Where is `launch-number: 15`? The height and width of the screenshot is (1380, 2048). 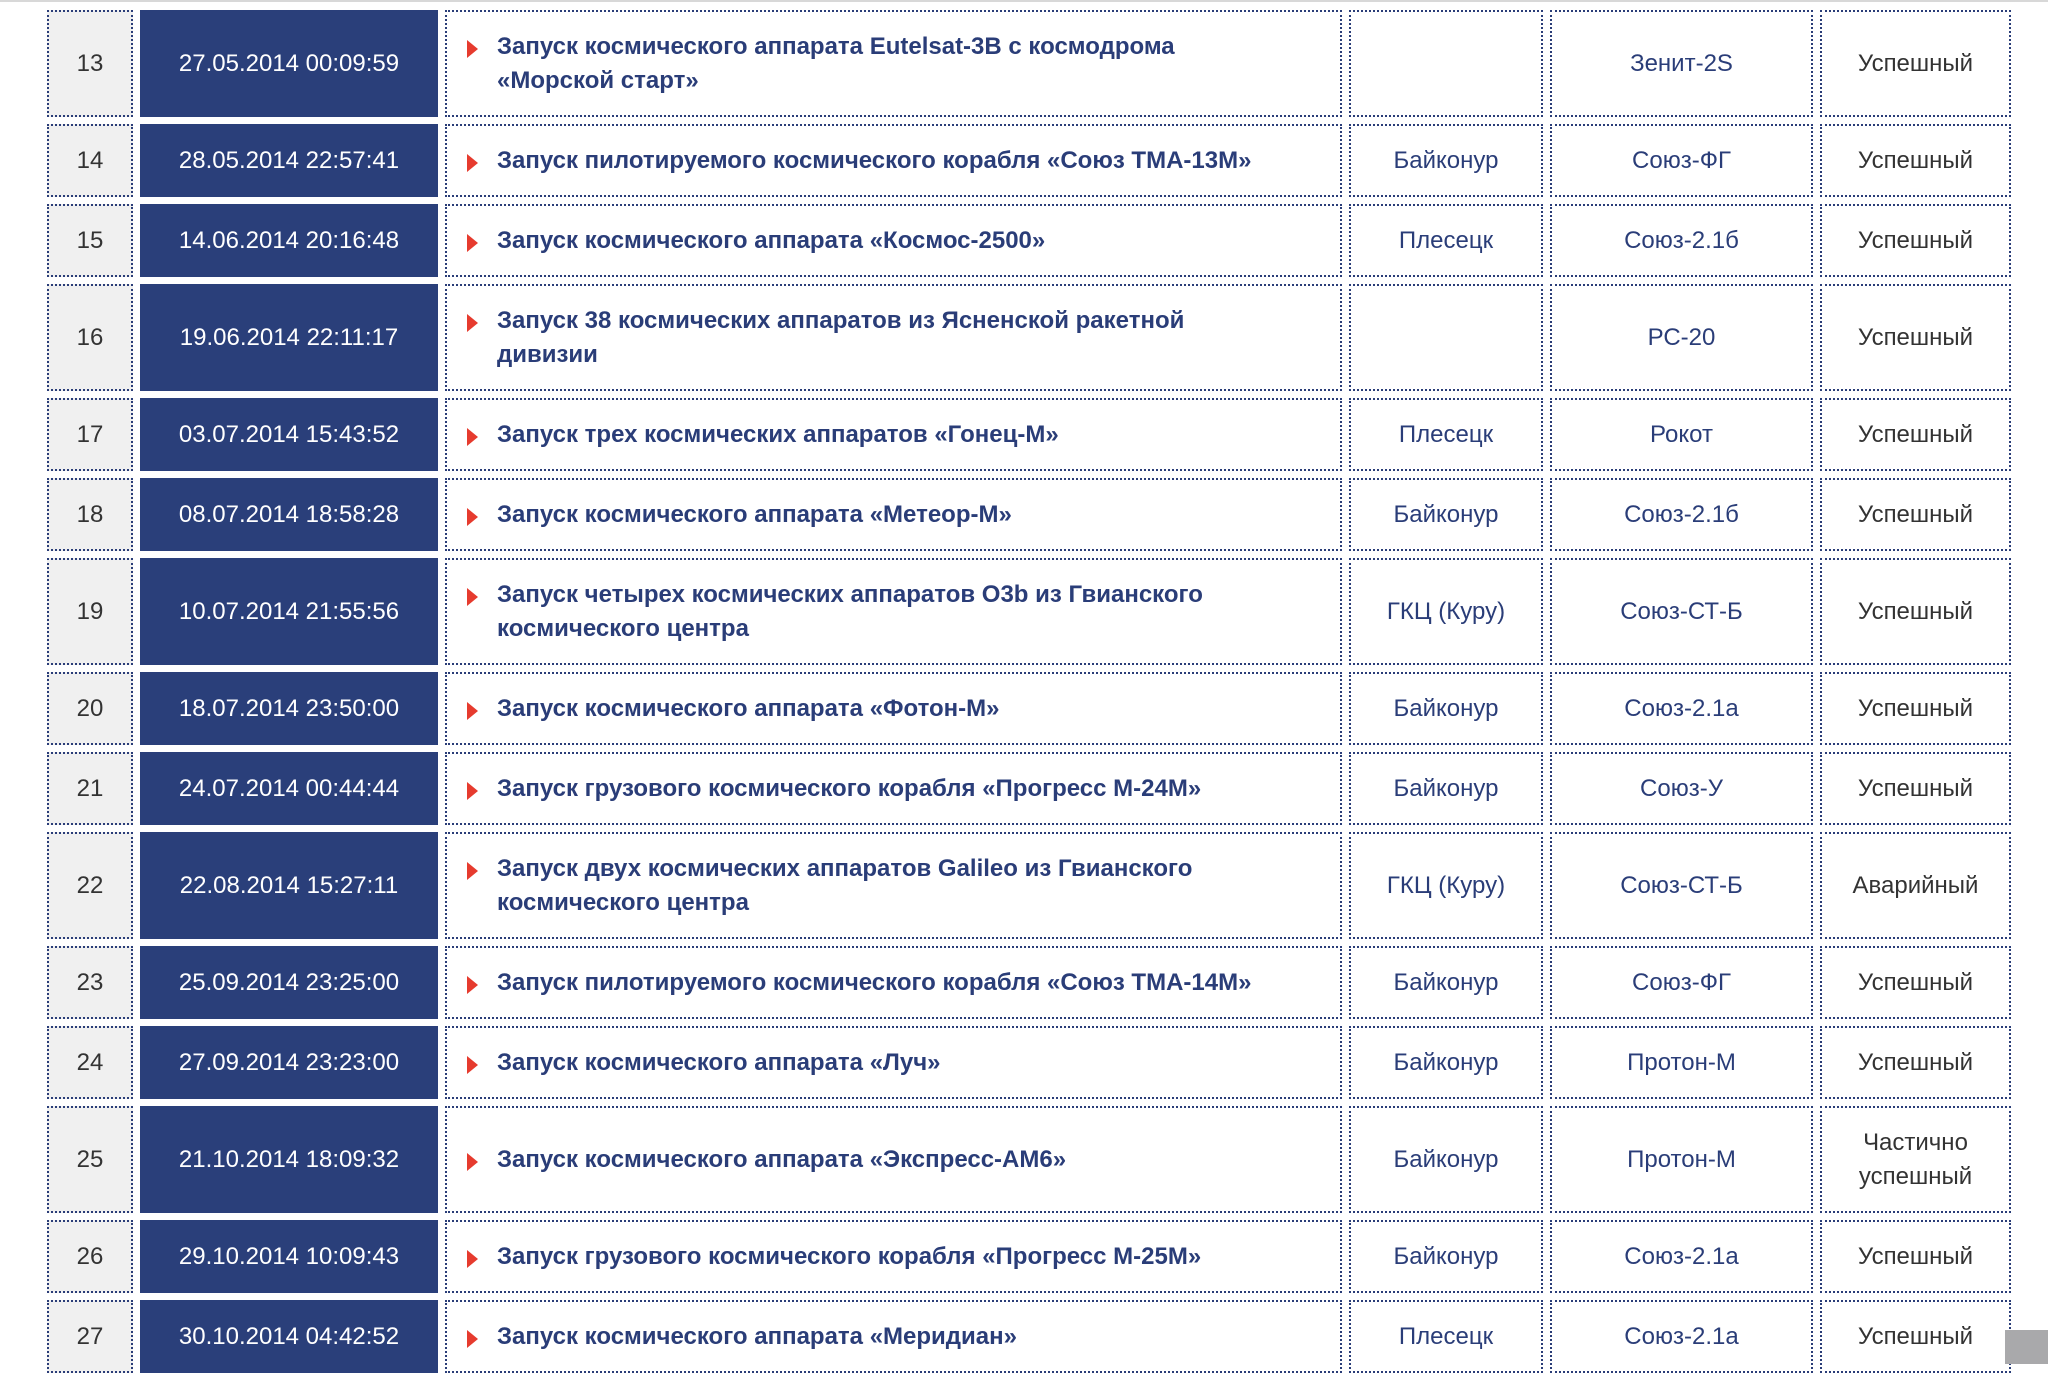
launch-number: 15 is located at coordinates (90, 240).